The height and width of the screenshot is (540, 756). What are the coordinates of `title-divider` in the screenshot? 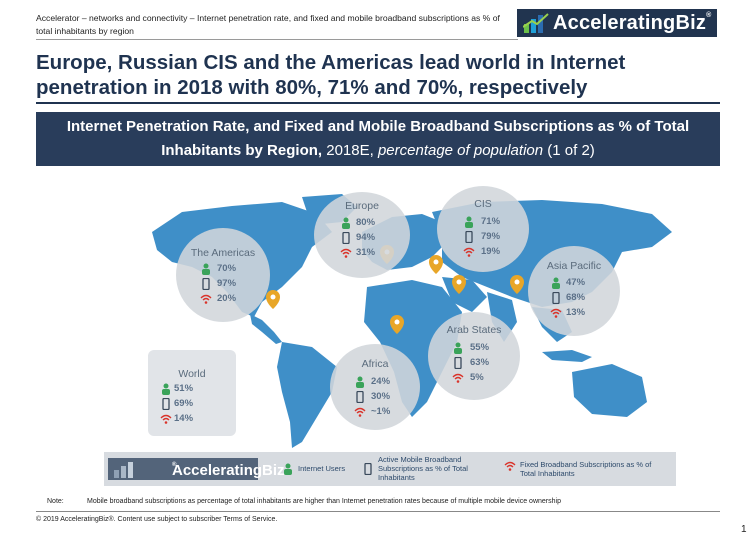 It's located at (378, 103).